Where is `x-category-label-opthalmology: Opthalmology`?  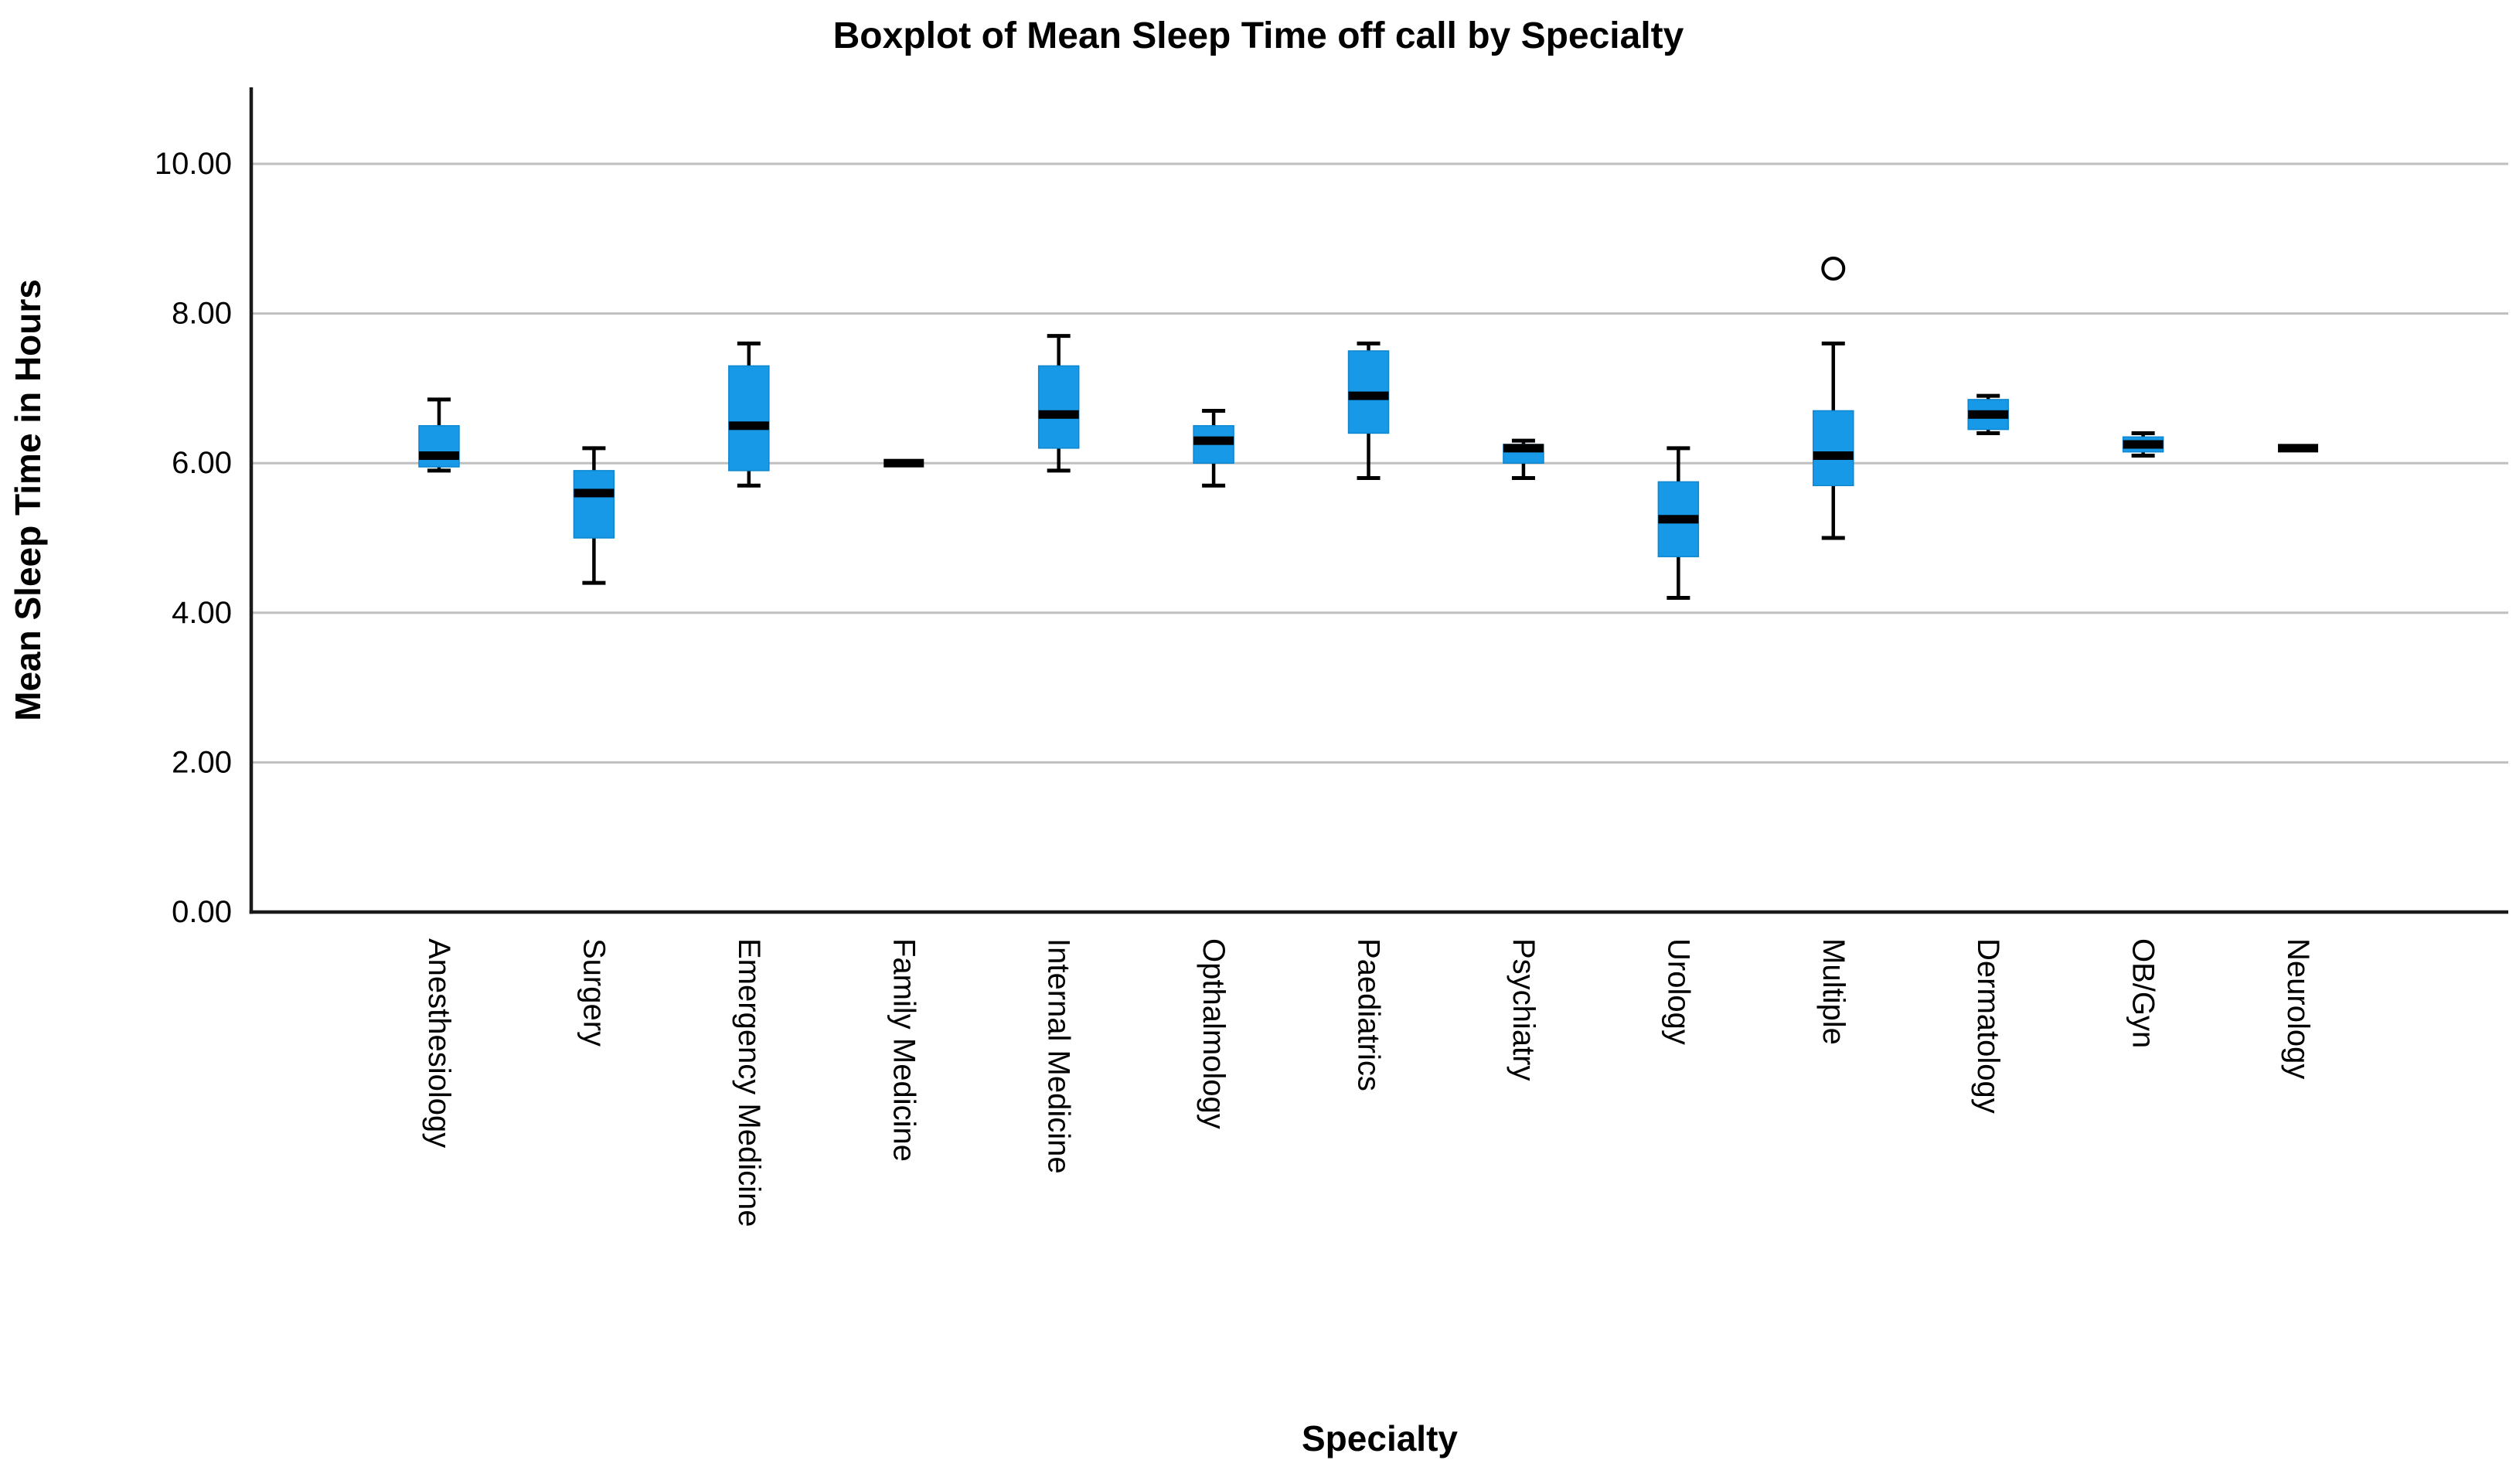 x-category-label-opthalmology: Opthalmology is located at coordinates (1214, 1033).